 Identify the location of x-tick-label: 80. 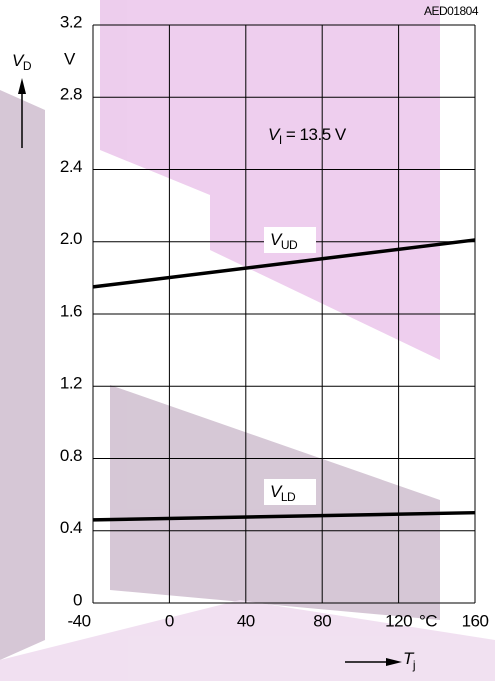
(322, 620).